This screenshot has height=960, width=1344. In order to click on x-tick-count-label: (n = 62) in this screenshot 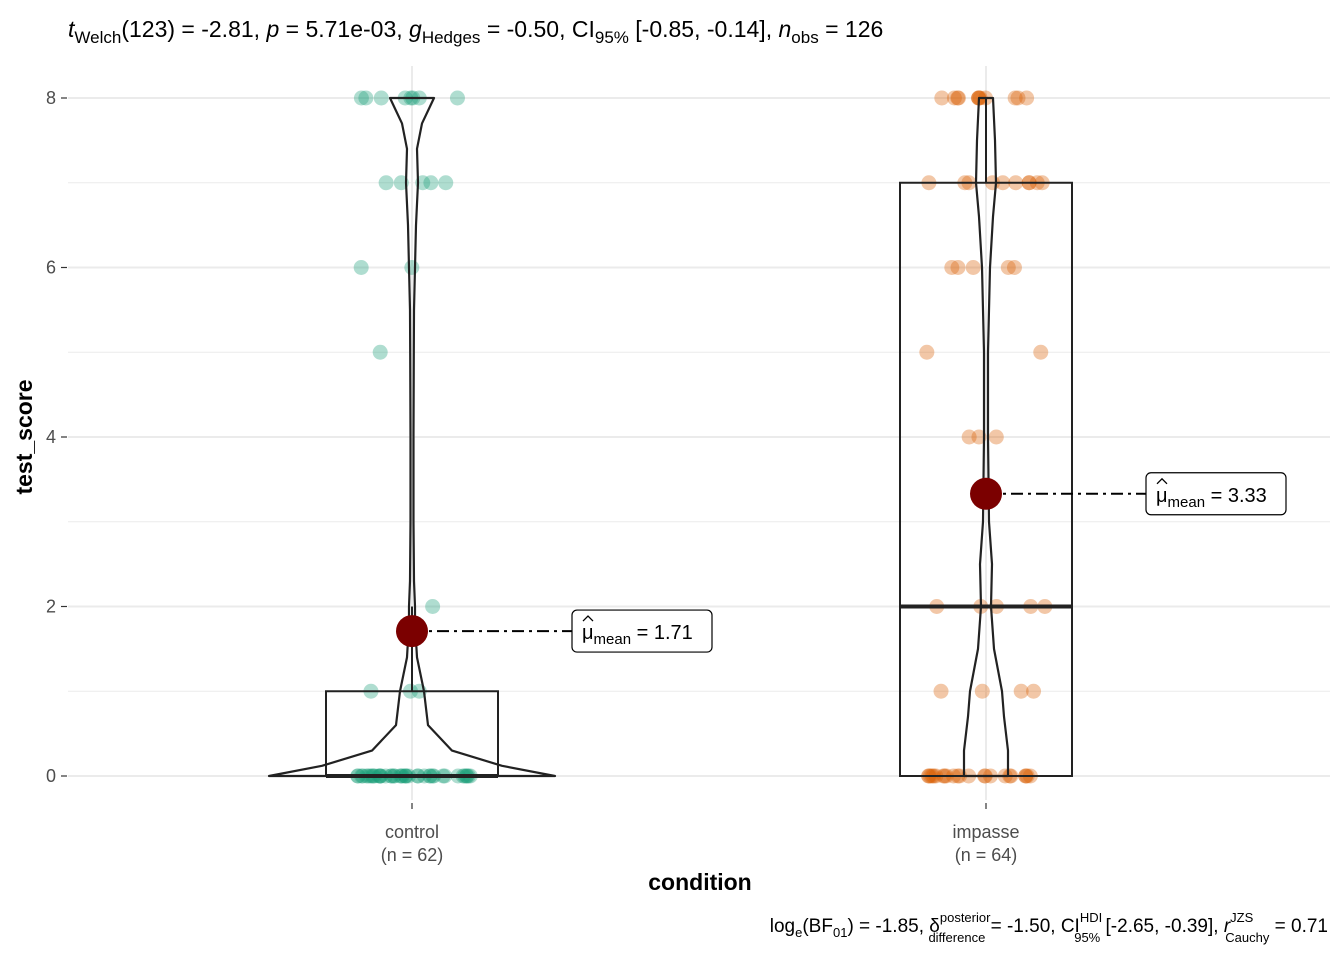, I will do `click(412, 855)`.